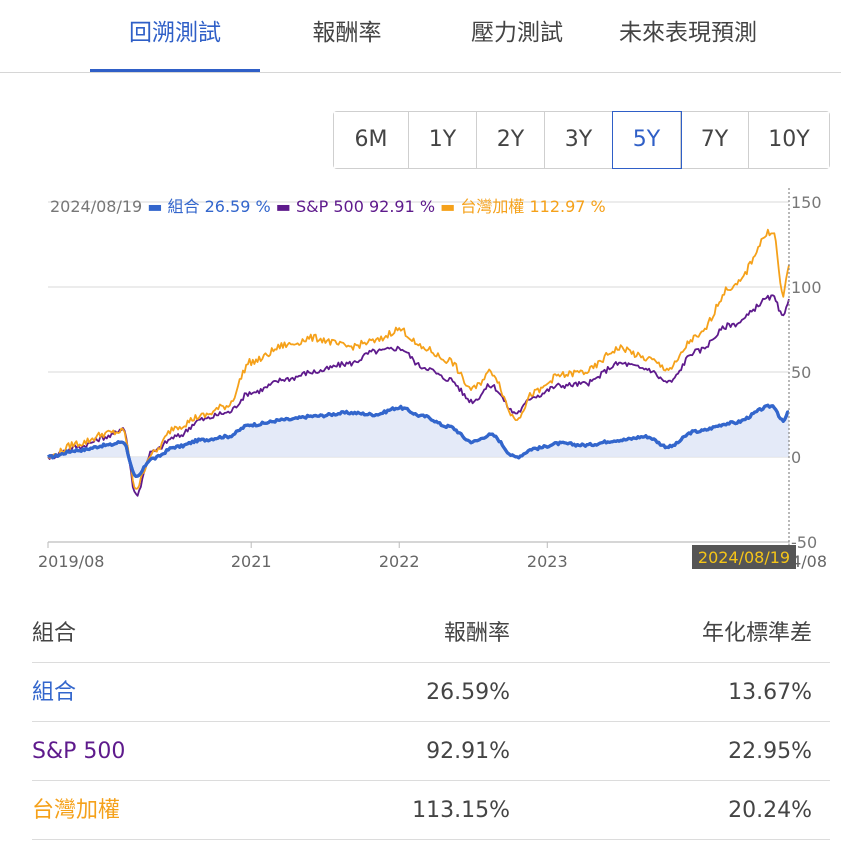 The image size is (841, 857). What do you see at coordinates (806, 202) in the screenshot?
I see `y-tick-label: 150` at bounding box center [806, 202].